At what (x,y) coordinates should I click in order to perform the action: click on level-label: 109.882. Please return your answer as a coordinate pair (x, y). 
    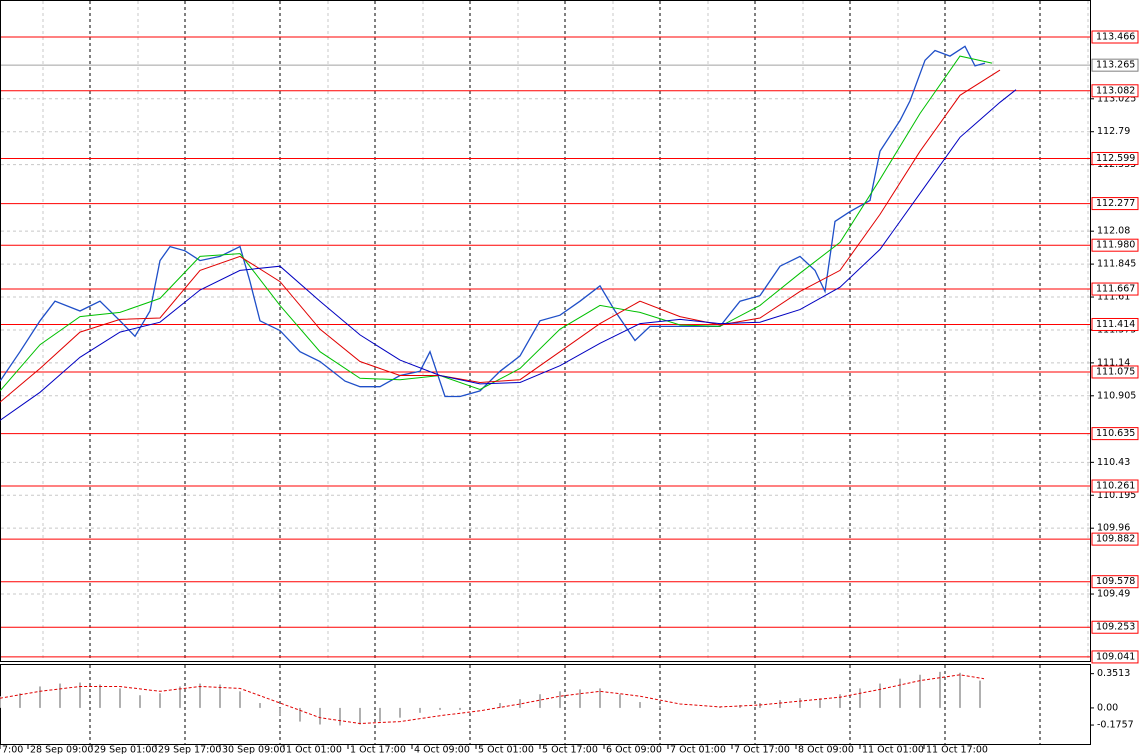
    Looking at the image, I should click on (1115, 539).